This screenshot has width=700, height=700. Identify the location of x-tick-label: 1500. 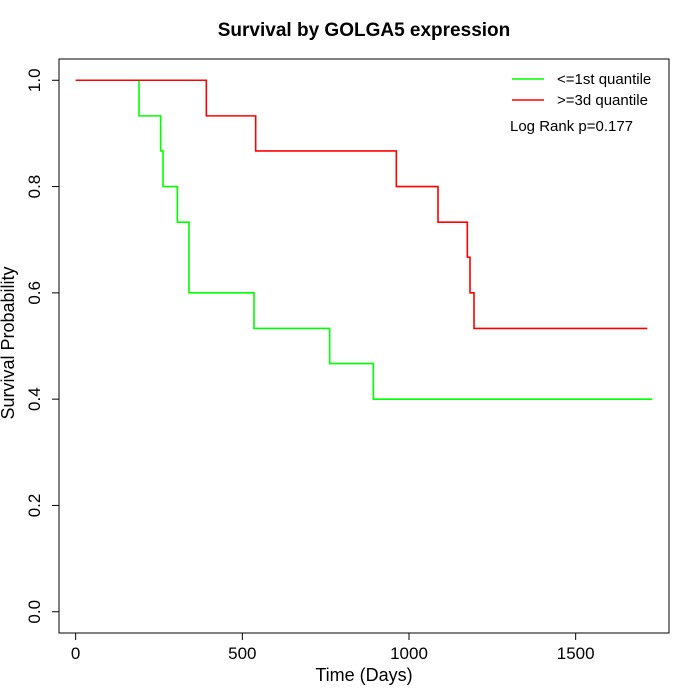
(576, 653).